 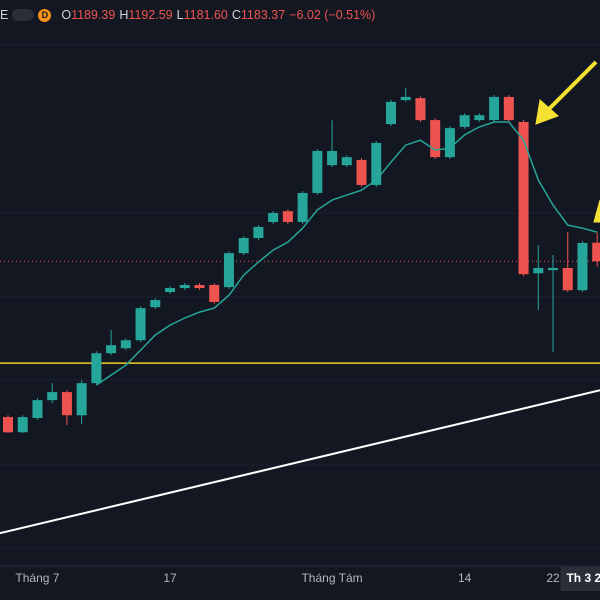 I want to click on arrows, so click(x=567, y=141).